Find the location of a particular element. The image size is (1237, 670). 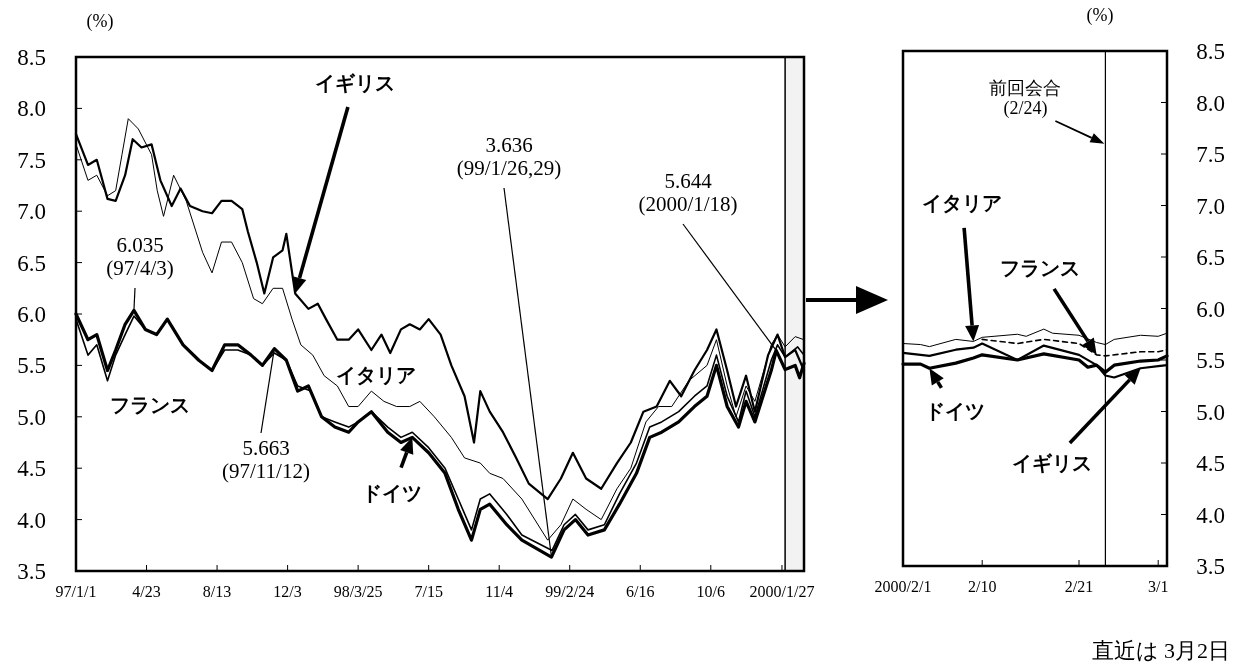

x-tick-label: 4/23 is located at coordinates (146, 591).